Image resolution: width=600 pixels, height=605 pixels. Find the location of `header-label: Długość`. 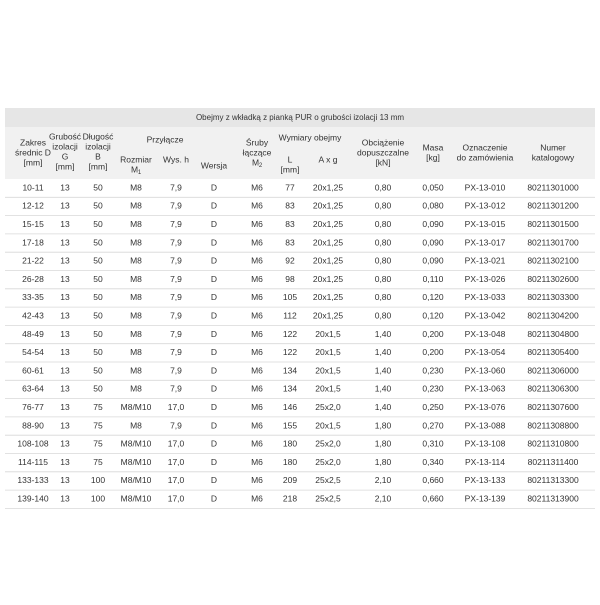

header-label: Długość is located at coordinates (98, 136).